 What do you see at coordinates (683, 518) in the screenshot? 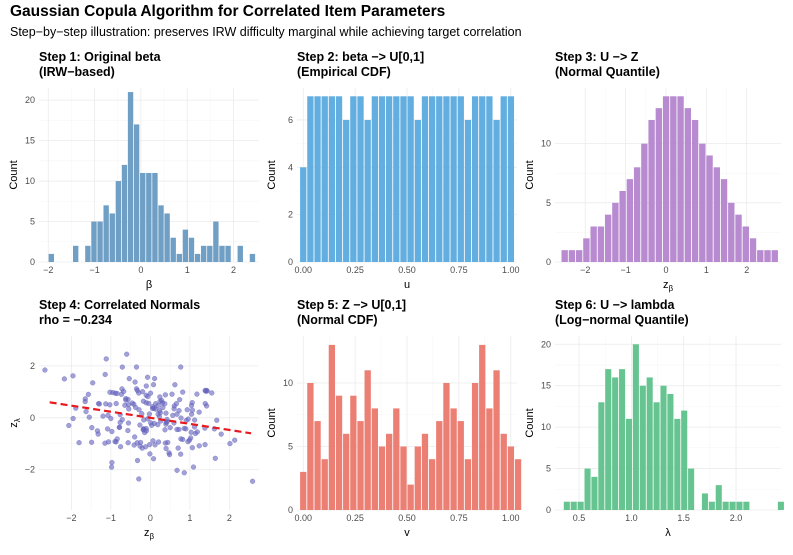
I see `x-tick-label: 1.5` at bounding box center [683, 518].